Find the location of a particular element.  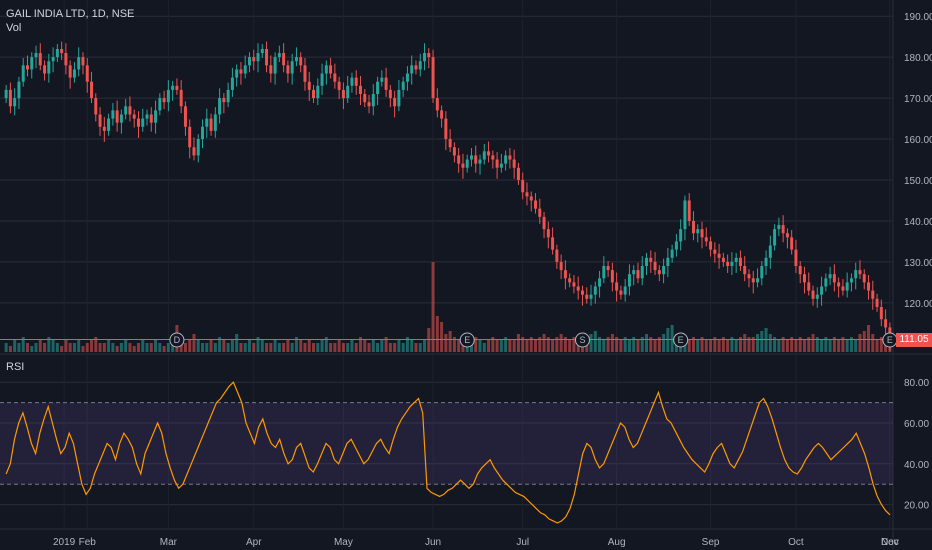

rsi-tick-label: 80.00 is located at coordinates (916, 383).